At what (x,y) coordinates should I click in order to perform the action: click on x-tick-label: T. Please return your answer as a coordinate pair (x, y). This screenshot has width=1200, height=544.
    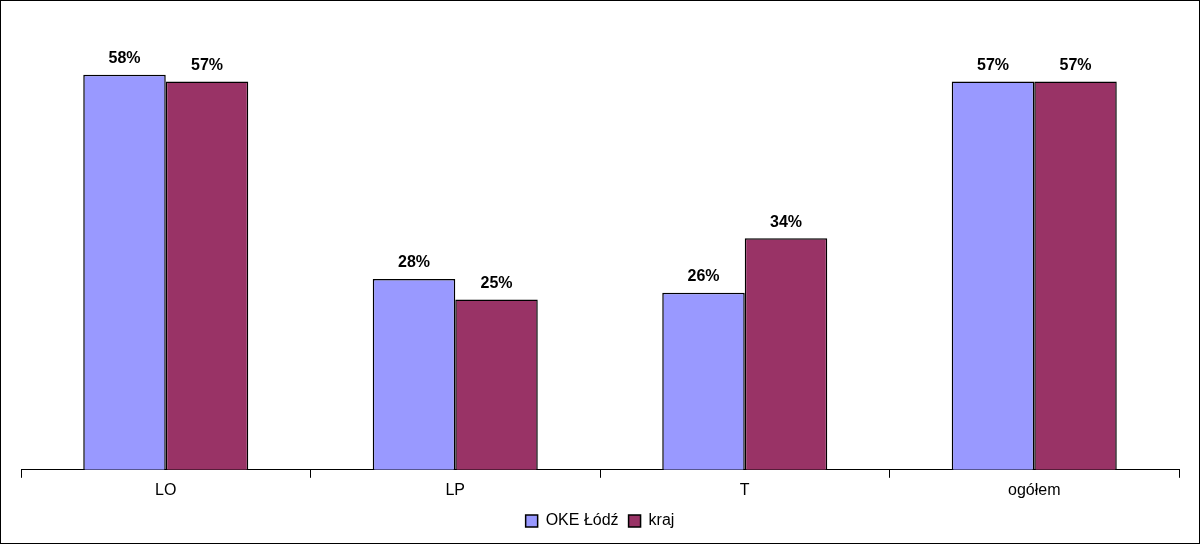
    Looking at the image, I should click on (744, 489).